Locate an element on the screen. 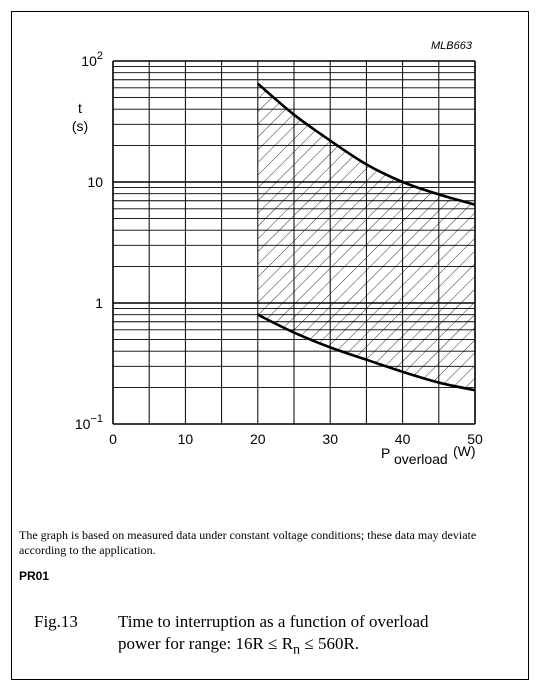  x-tick-label: 0 is located at coordinates (113, 439).